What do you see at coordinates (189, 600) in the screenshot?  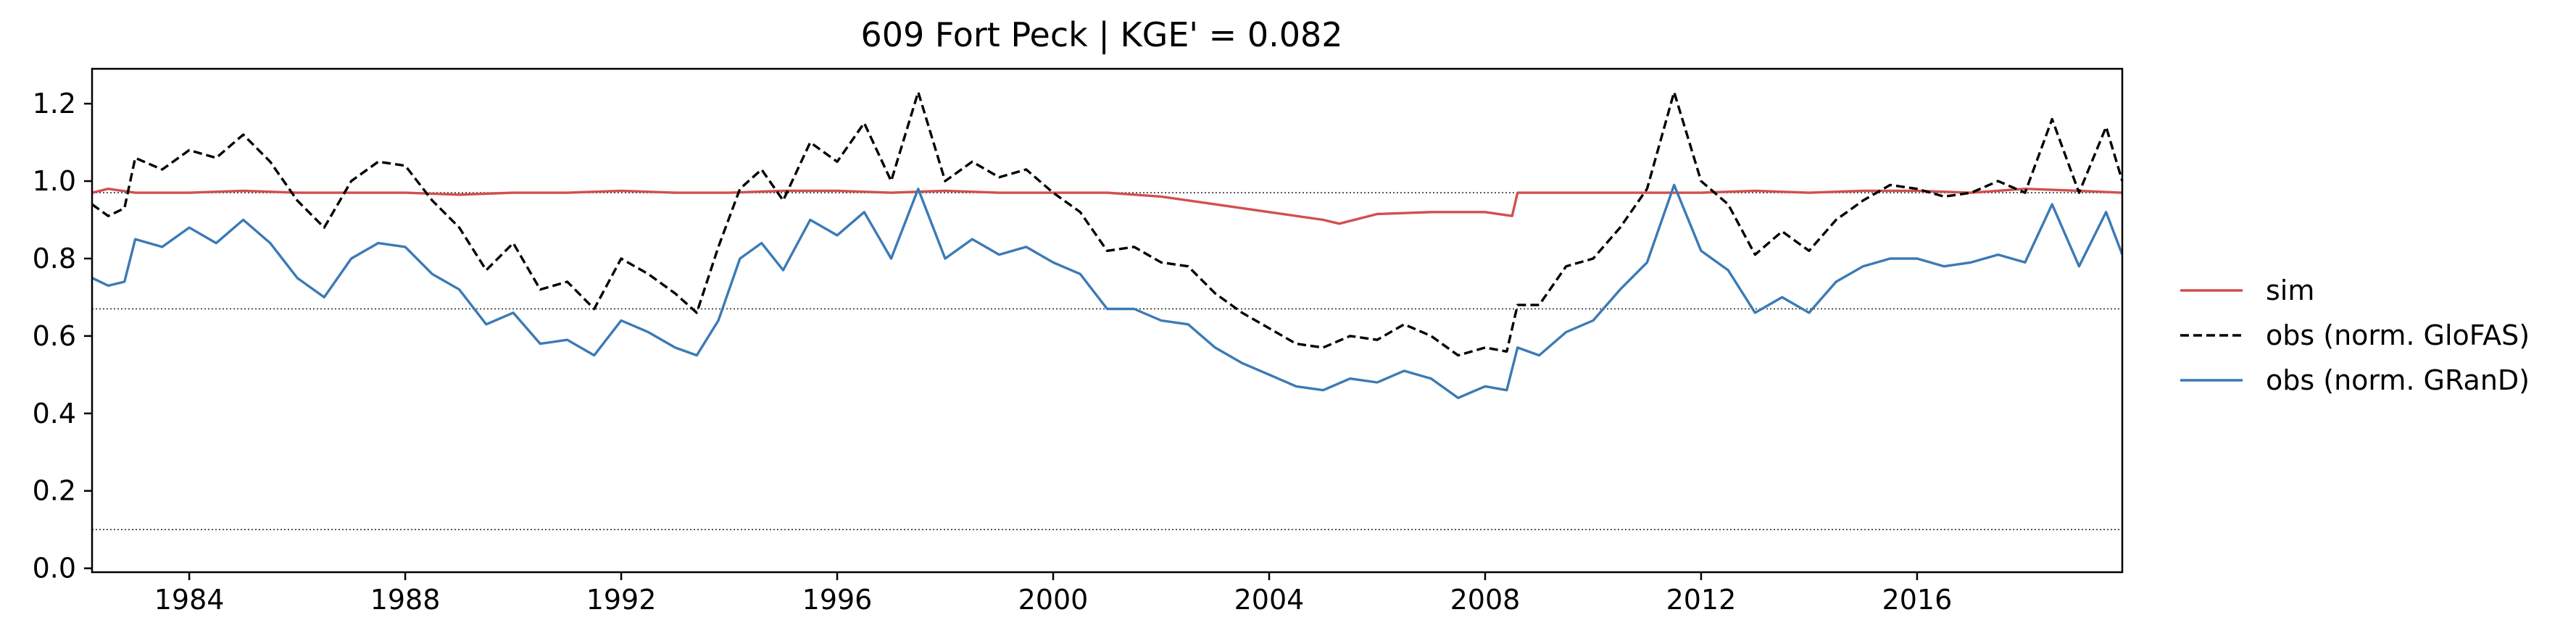 I see `x-tick-label: 1984` at bounding box center [189, 600].